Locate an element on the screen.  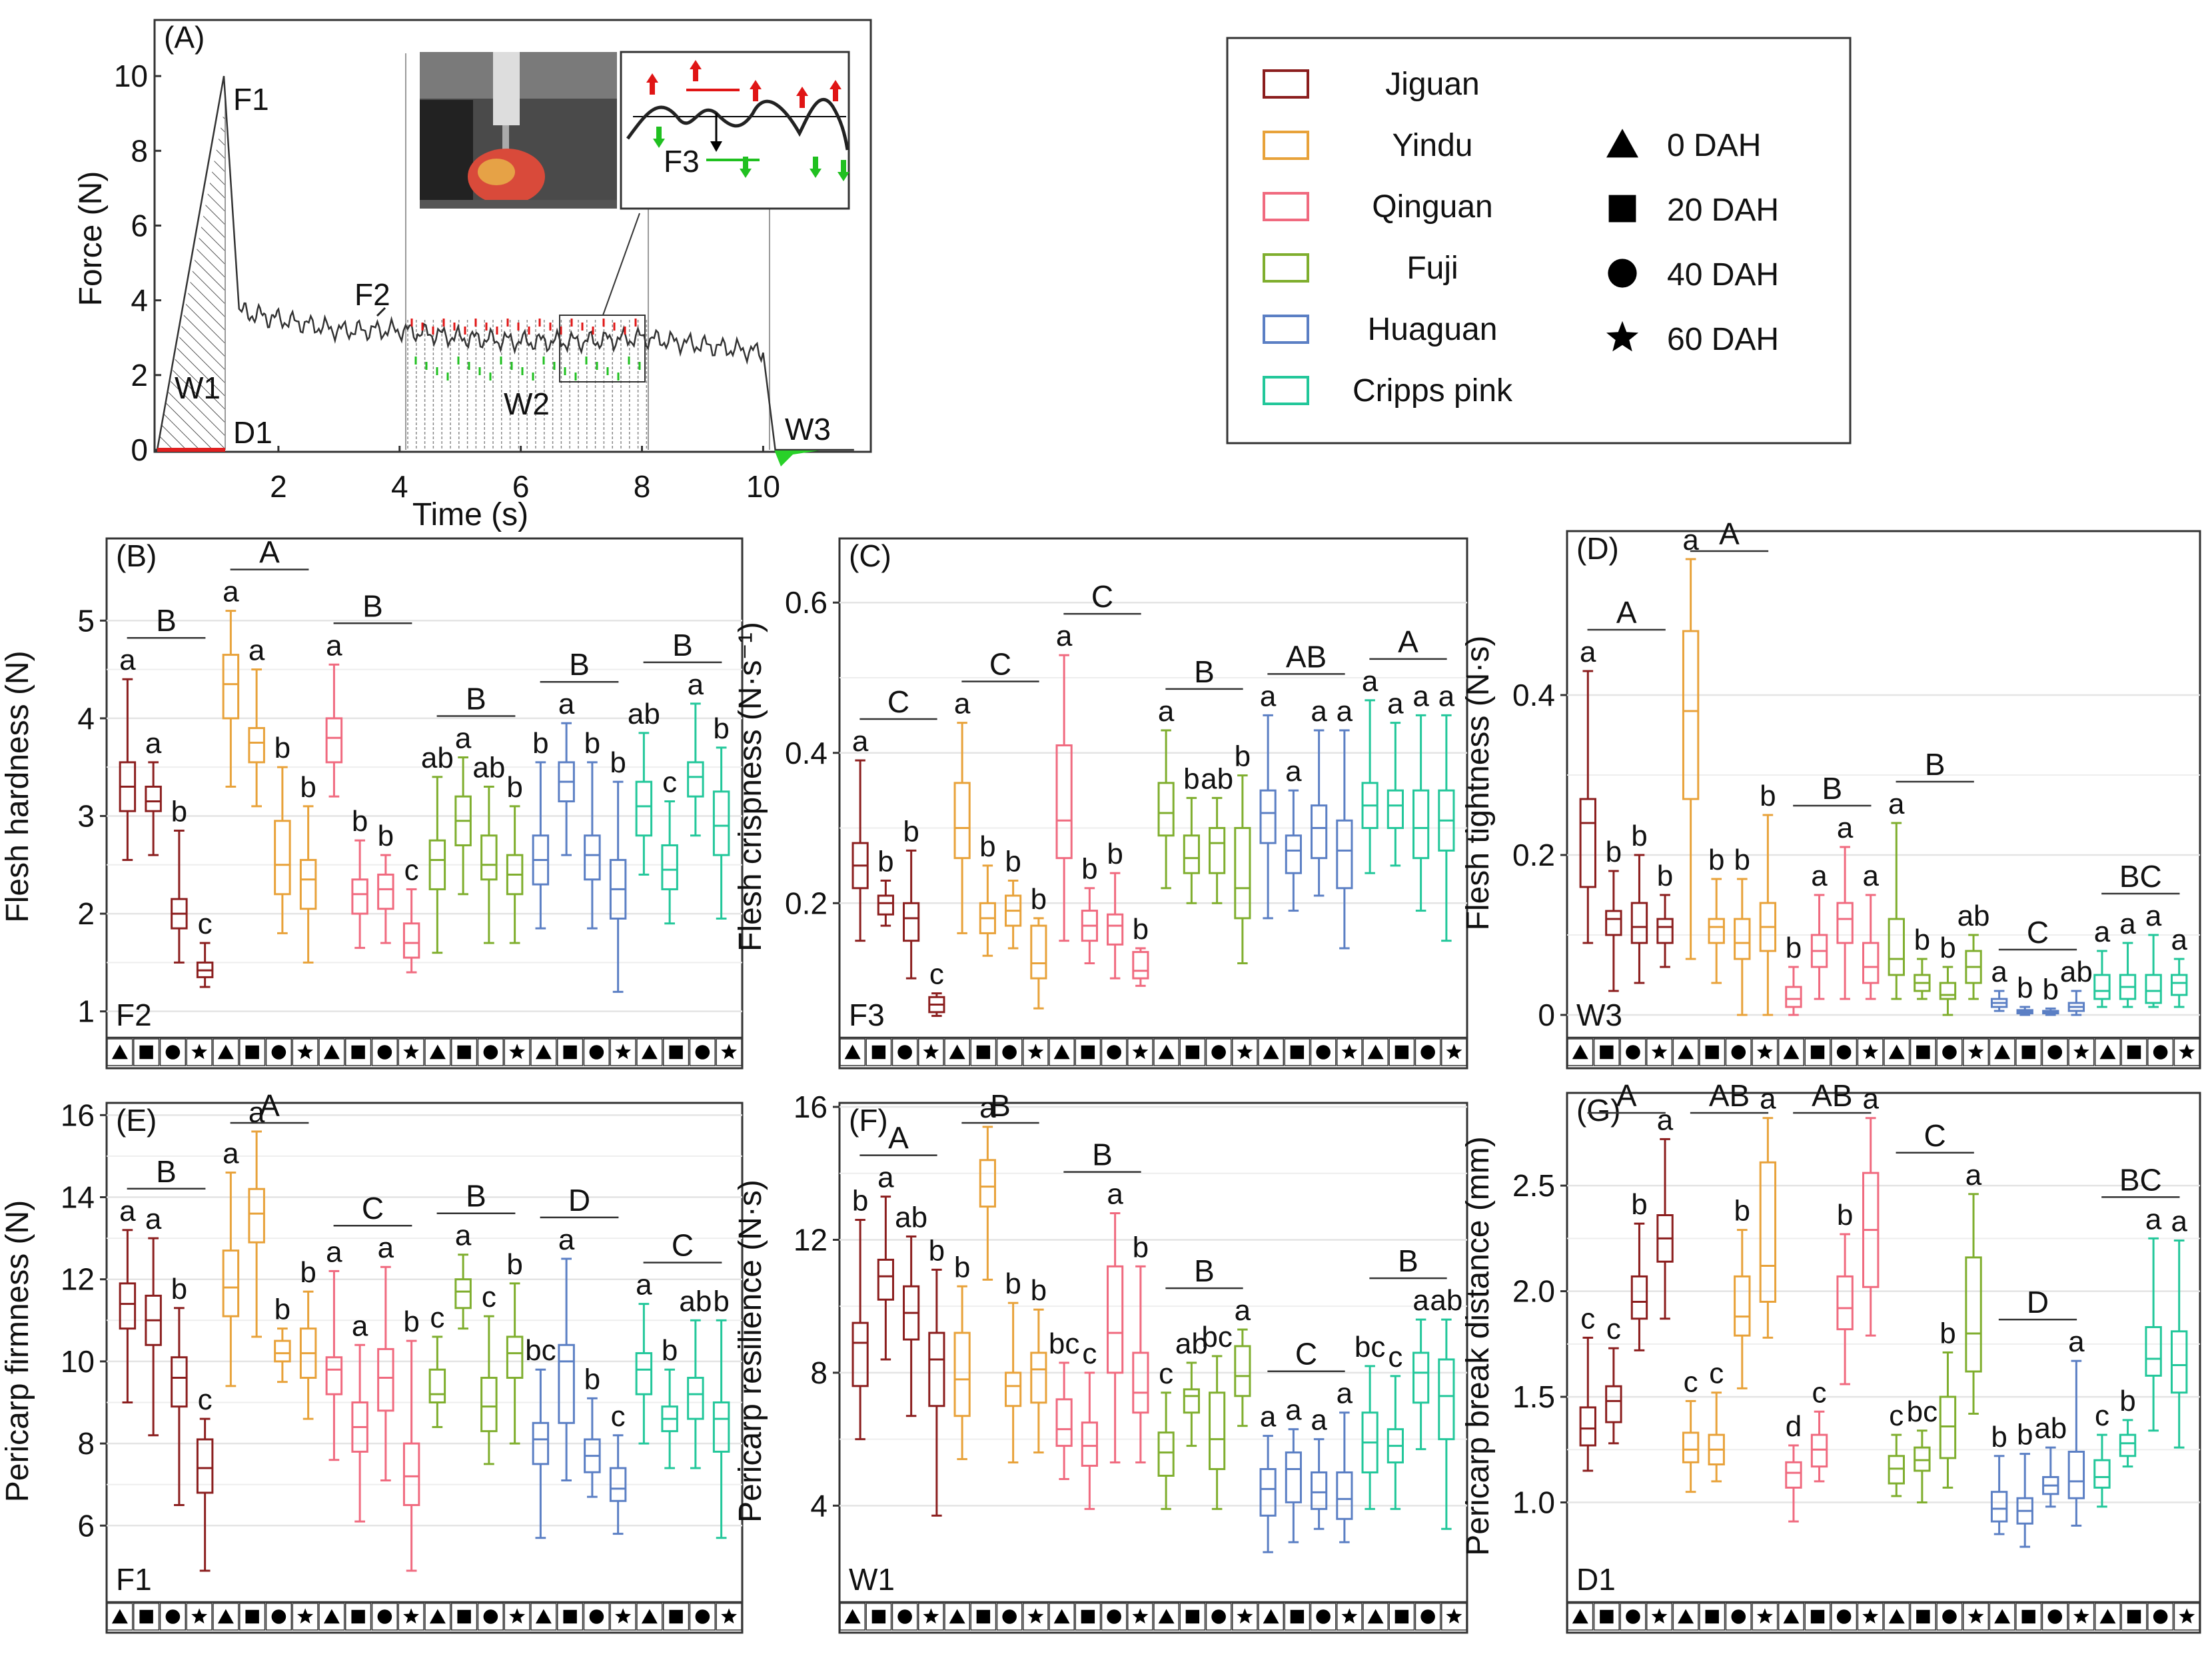
box-yindu-circle is located at coordinates (282, 858).